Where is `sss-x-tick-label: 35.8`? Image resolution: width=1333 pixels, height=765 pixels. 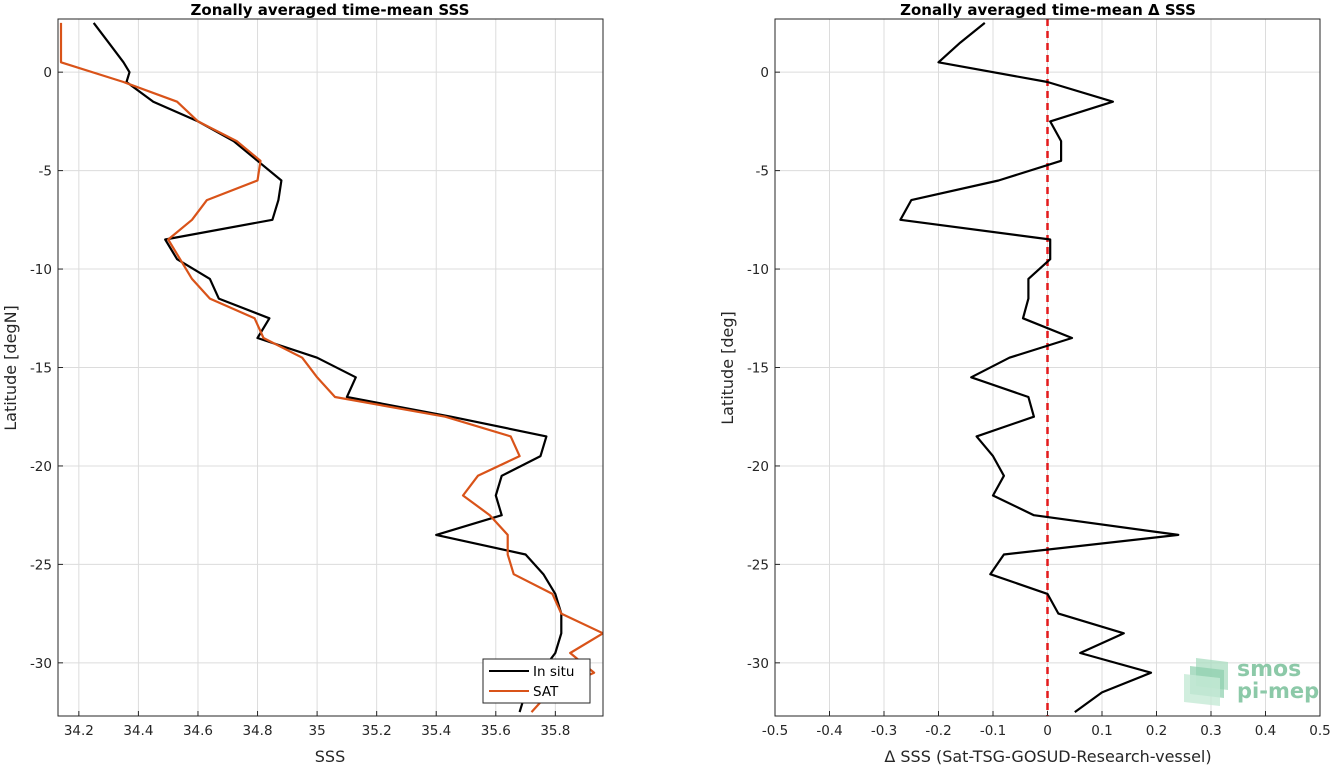 sss-x-tick-label: 35.8 is located at coordinates (555, 731).